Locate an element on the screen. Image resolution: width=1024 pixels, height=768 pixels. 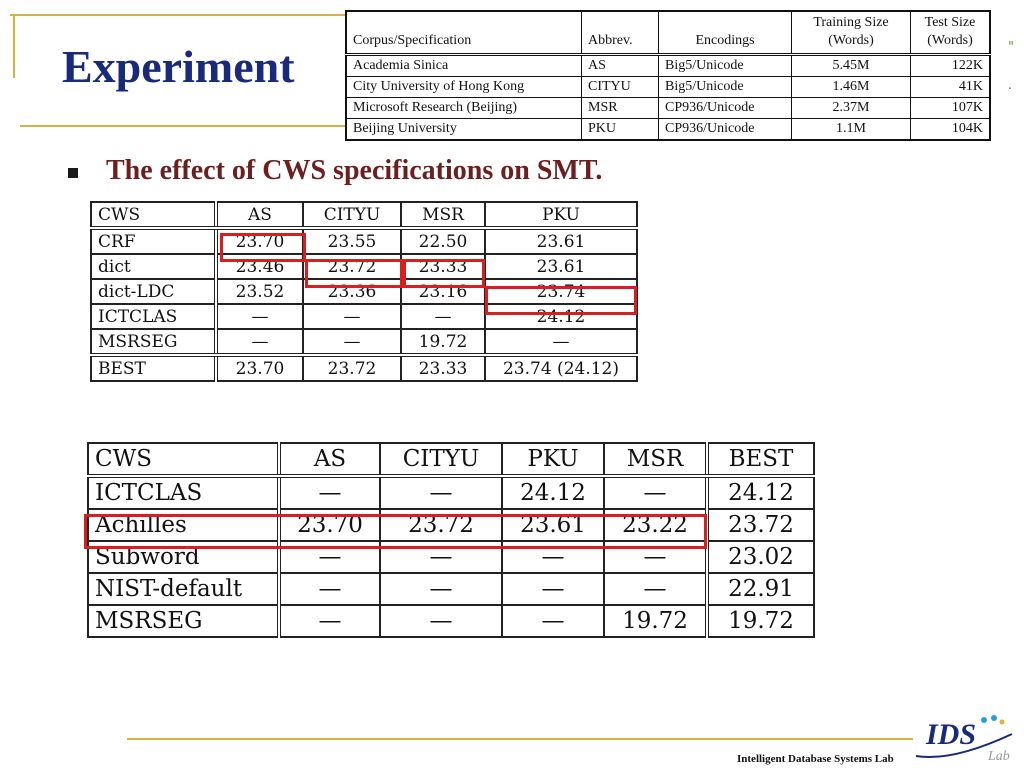
ids-lab-logo: IDS Lab is located at coordinates (964, 739).